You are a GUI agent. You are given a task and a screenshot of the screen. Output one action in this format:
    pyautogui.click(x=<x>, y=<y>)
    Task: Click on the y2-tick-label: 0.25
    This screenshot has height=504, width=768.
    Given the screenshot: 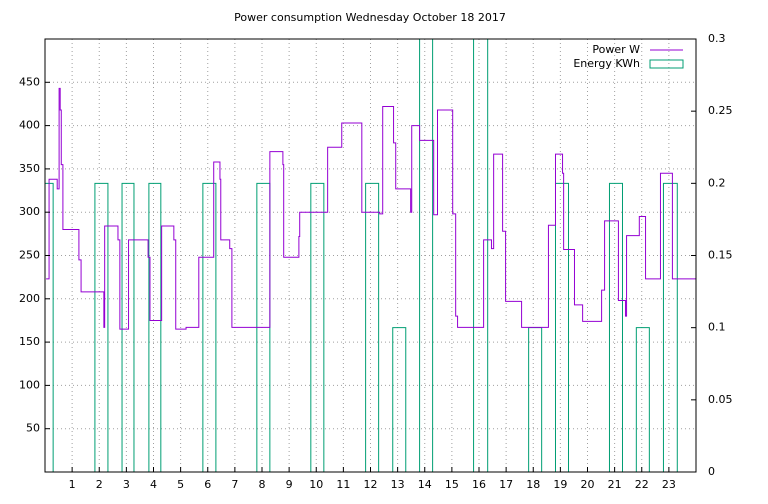 What is the action you would take?
    pyautogui.click(x=720, y=110)
    